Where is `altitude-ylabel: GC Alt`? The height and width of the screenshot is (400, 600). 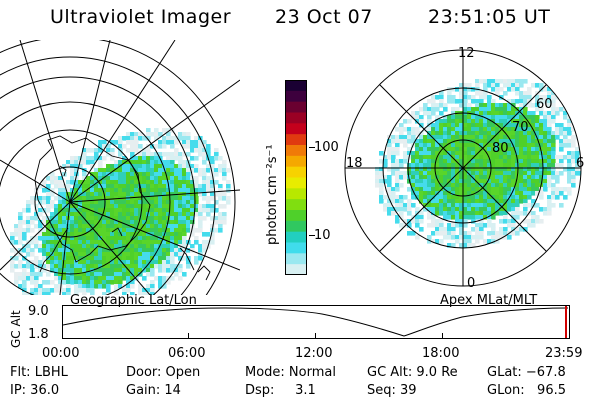 altitude-ylabel: GC Alt is located at coordinates (16, 329).